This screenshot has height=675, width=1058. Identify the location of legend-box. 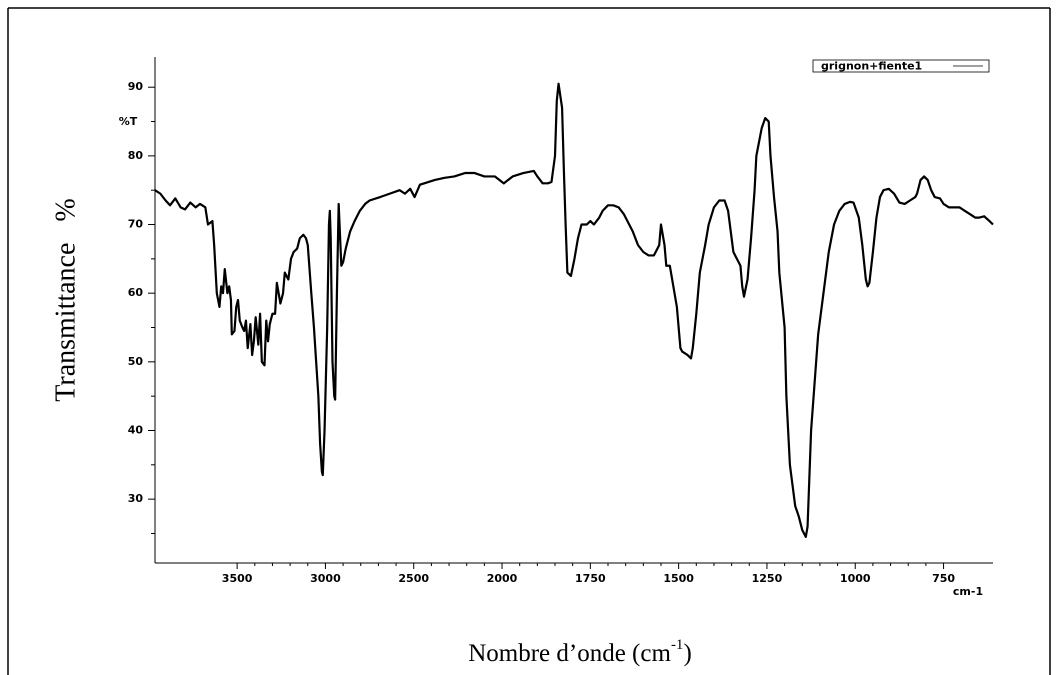
(901, 66).